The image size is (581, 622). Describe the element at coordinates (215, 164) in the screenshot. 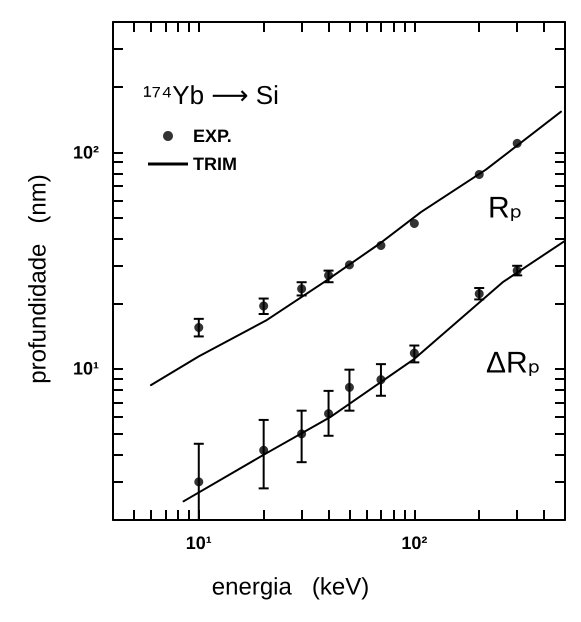

I see `legend-label: TRIM` at that location.